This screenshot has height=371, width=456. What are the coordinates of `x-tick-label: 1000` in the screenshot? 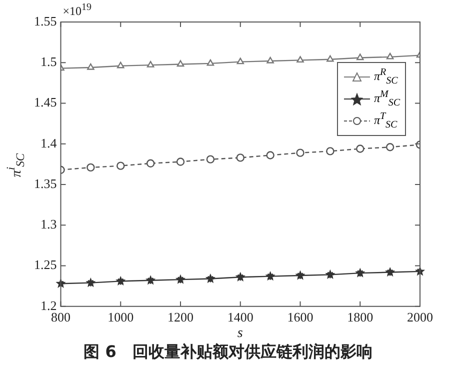 It's located at (121, 317).